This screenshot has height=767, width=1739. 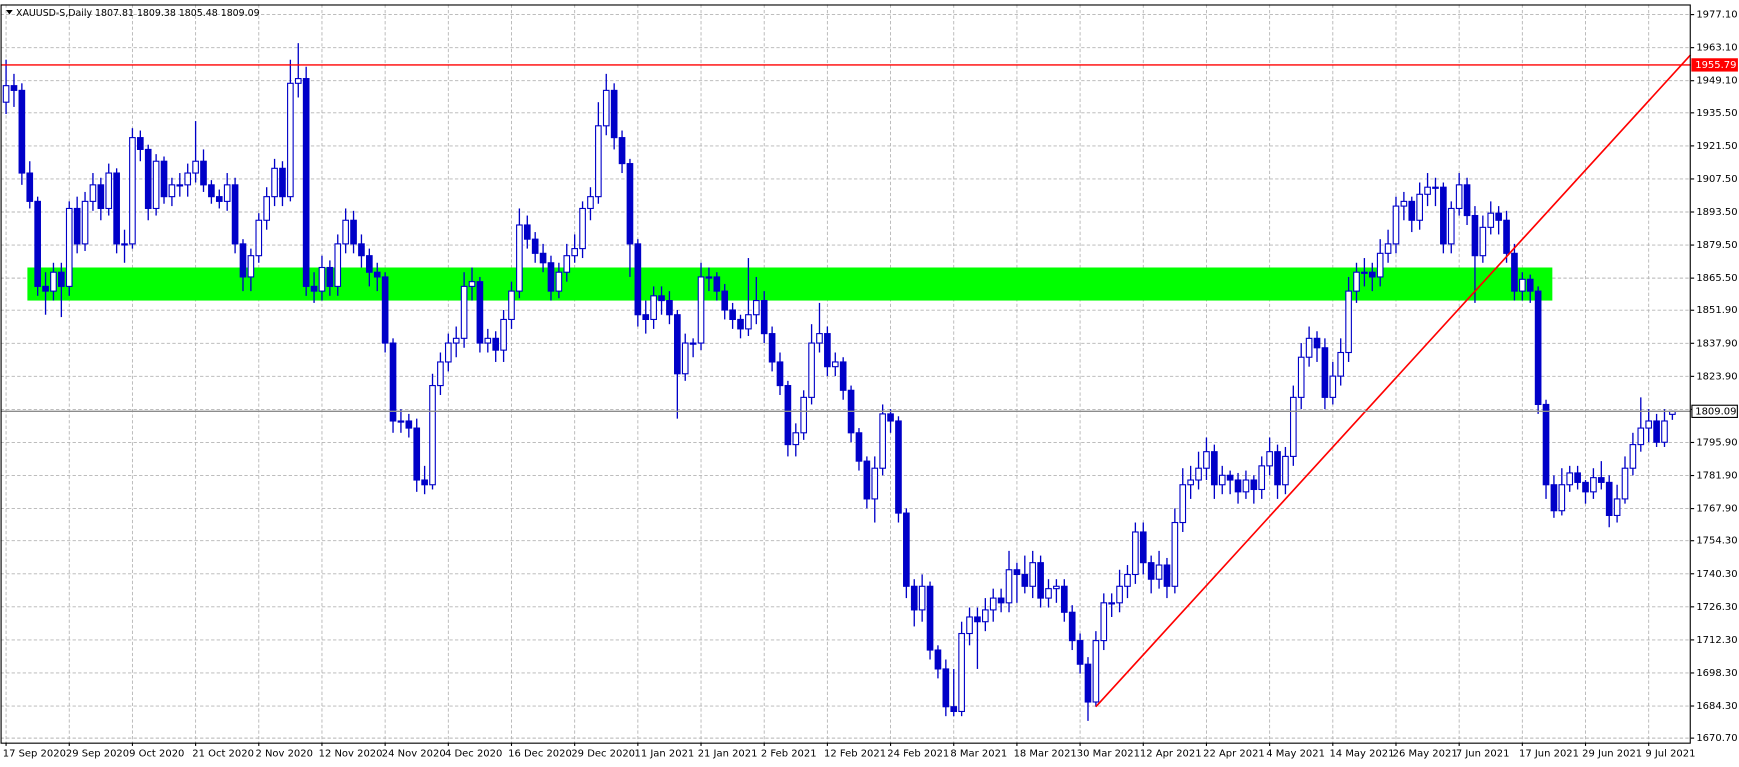 I want to click on y-tick-label: 1781.90, so click(x=1716, y=476).